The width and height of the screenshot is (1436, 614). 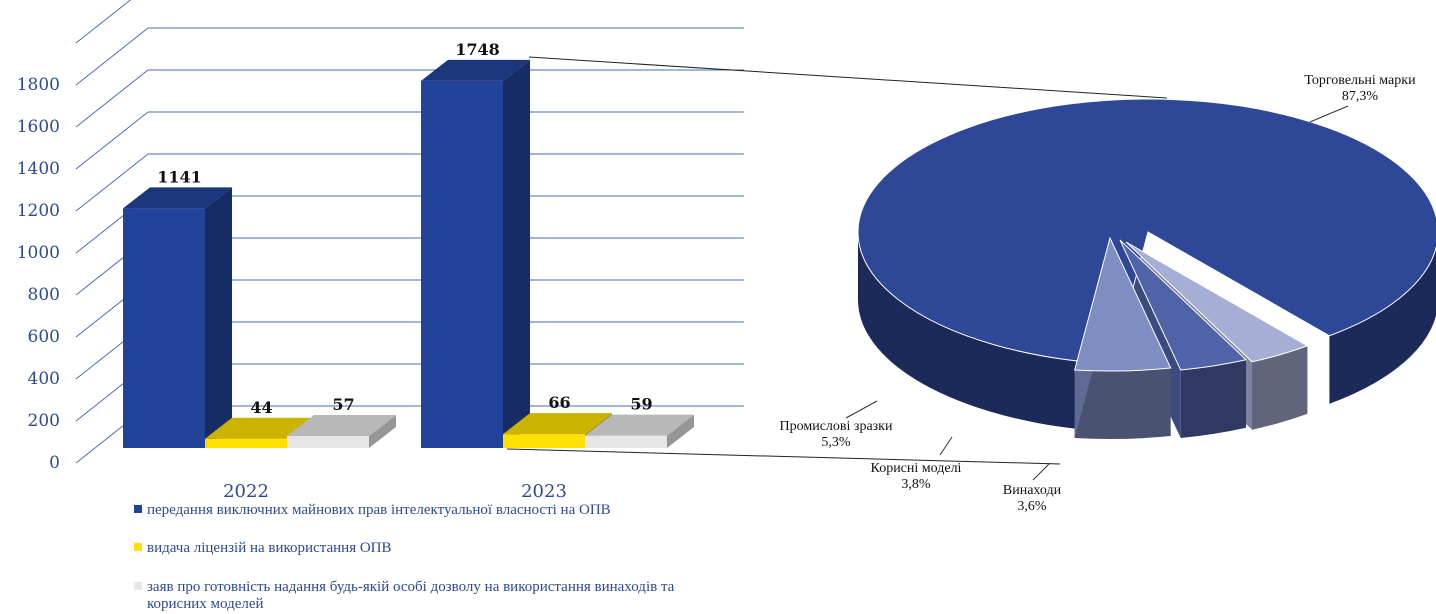 What do you see at coordinates (434, 548) in the screenshot?
I see `legend-item-licenses: видача ліцензій на використання ОПВ` at bounding box center [434, 548].